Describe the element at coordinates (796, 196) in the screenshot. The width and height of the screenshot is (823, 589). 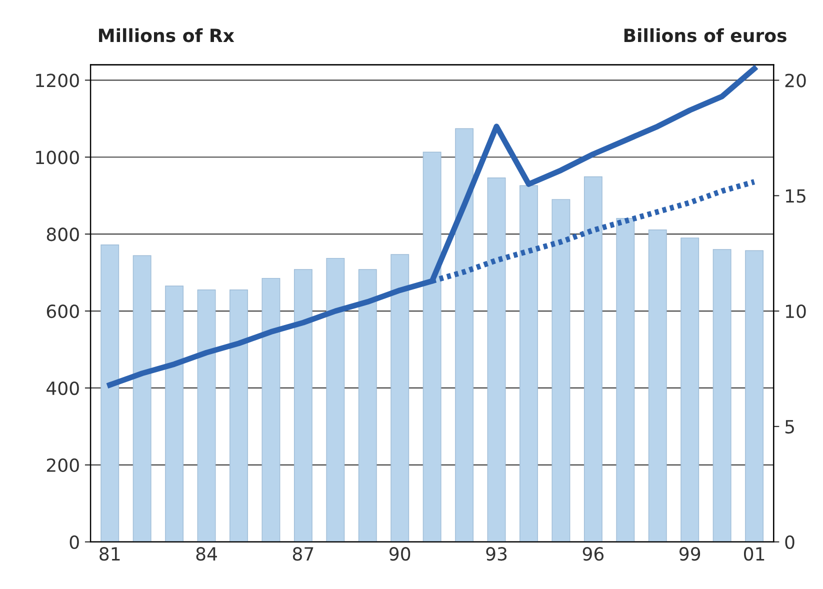
I see `y2-tick-label: 15` at that location.